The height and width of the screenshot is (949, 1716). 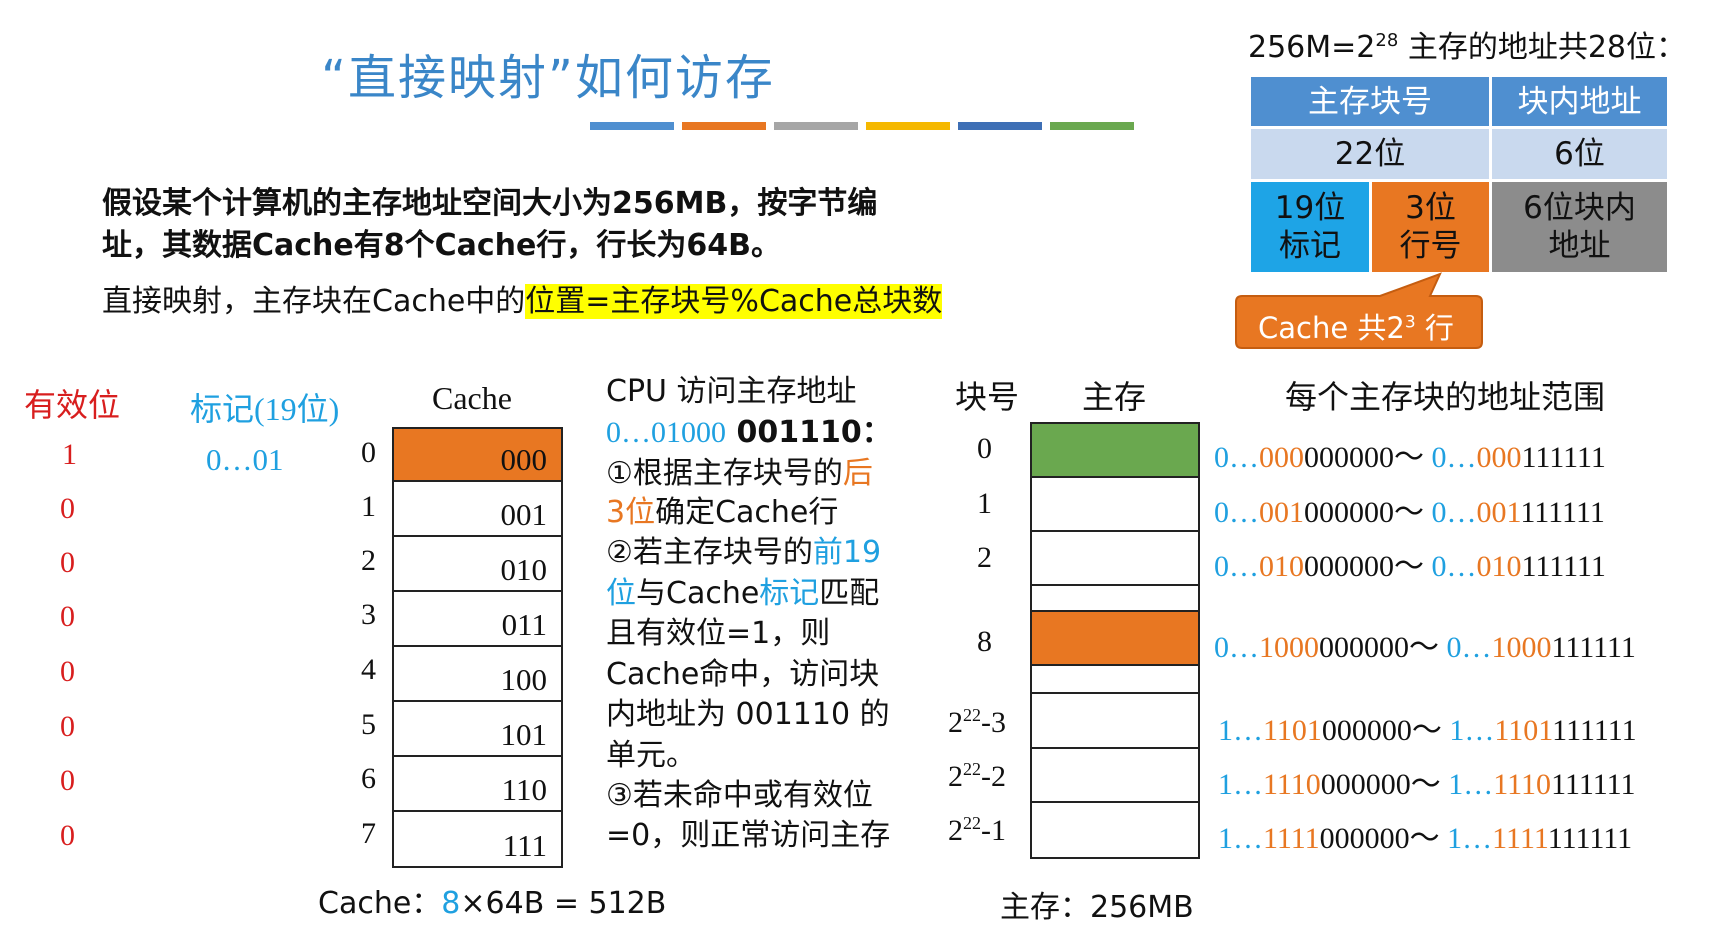 What do you see at coordinates (718, 633) in the screenshot?
I see `step-2-line-3: 且有效位=1，则` at bounding box center [718, 633].